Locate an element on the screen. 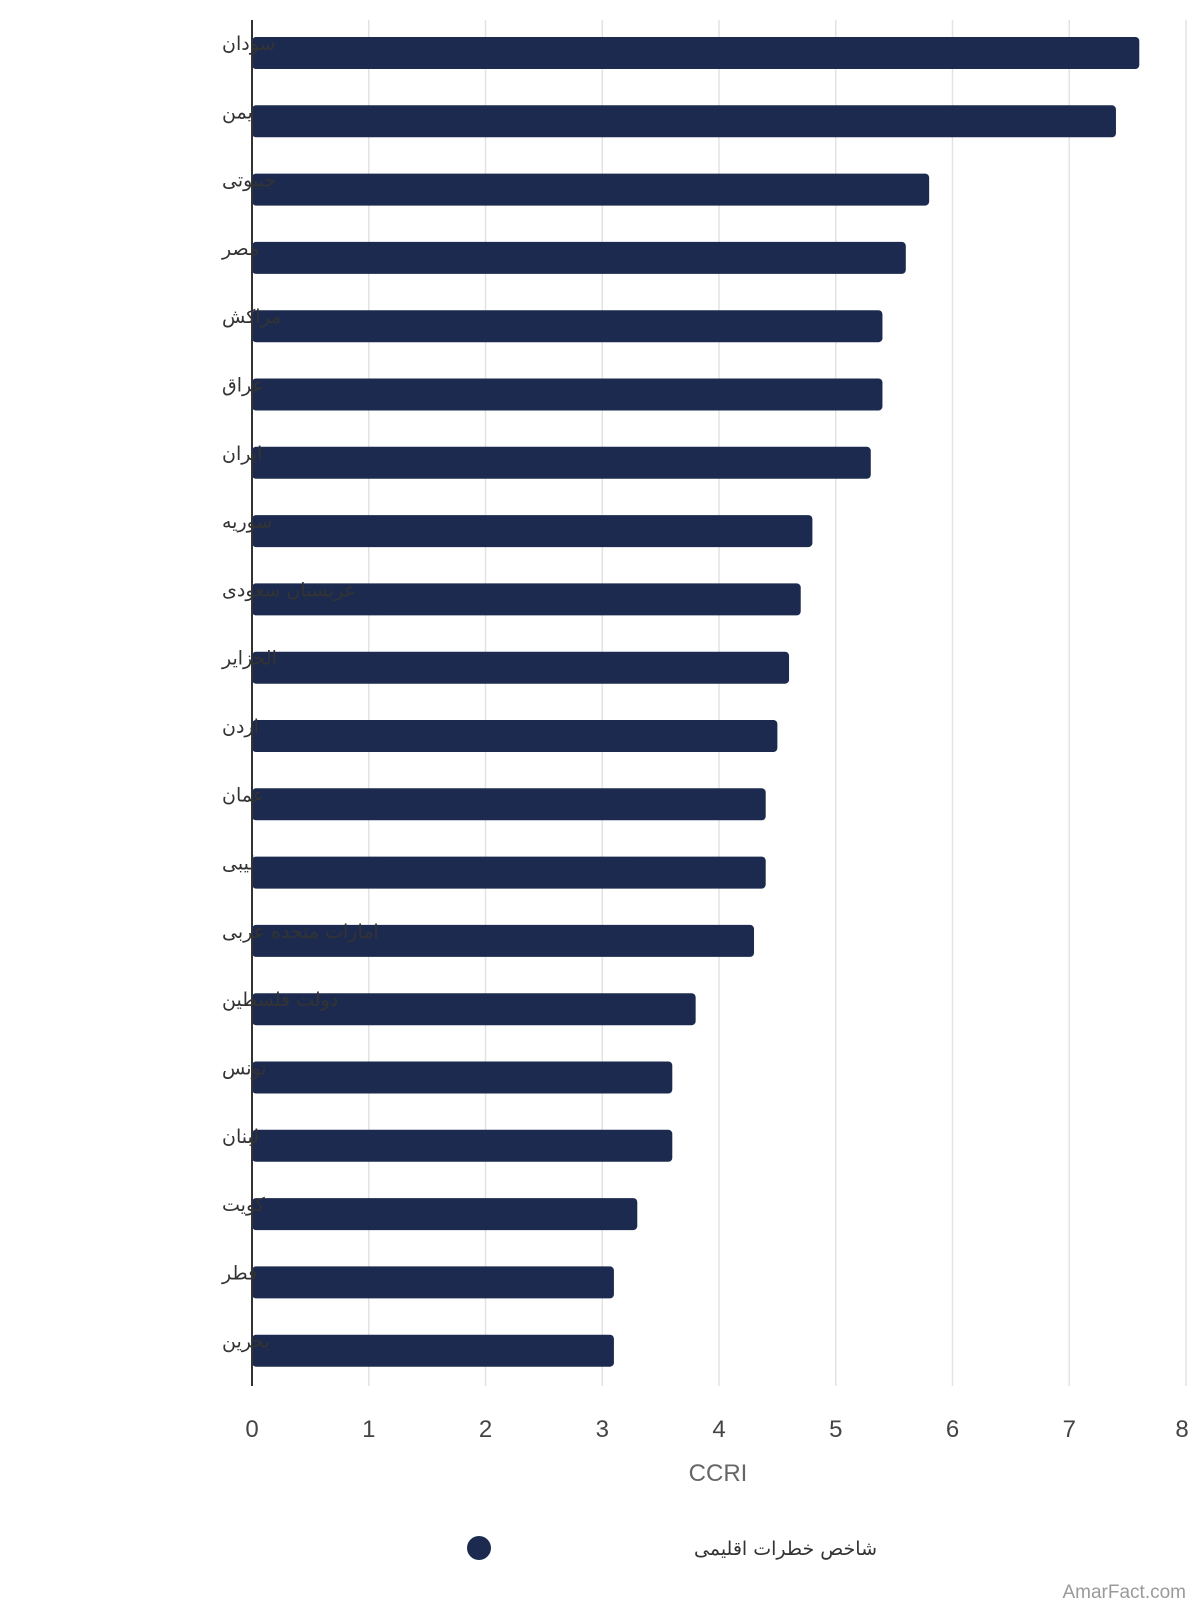 The height and width of the screenshot is (1600, 1200). category-label: یمن is located at coordinates (237, 112).